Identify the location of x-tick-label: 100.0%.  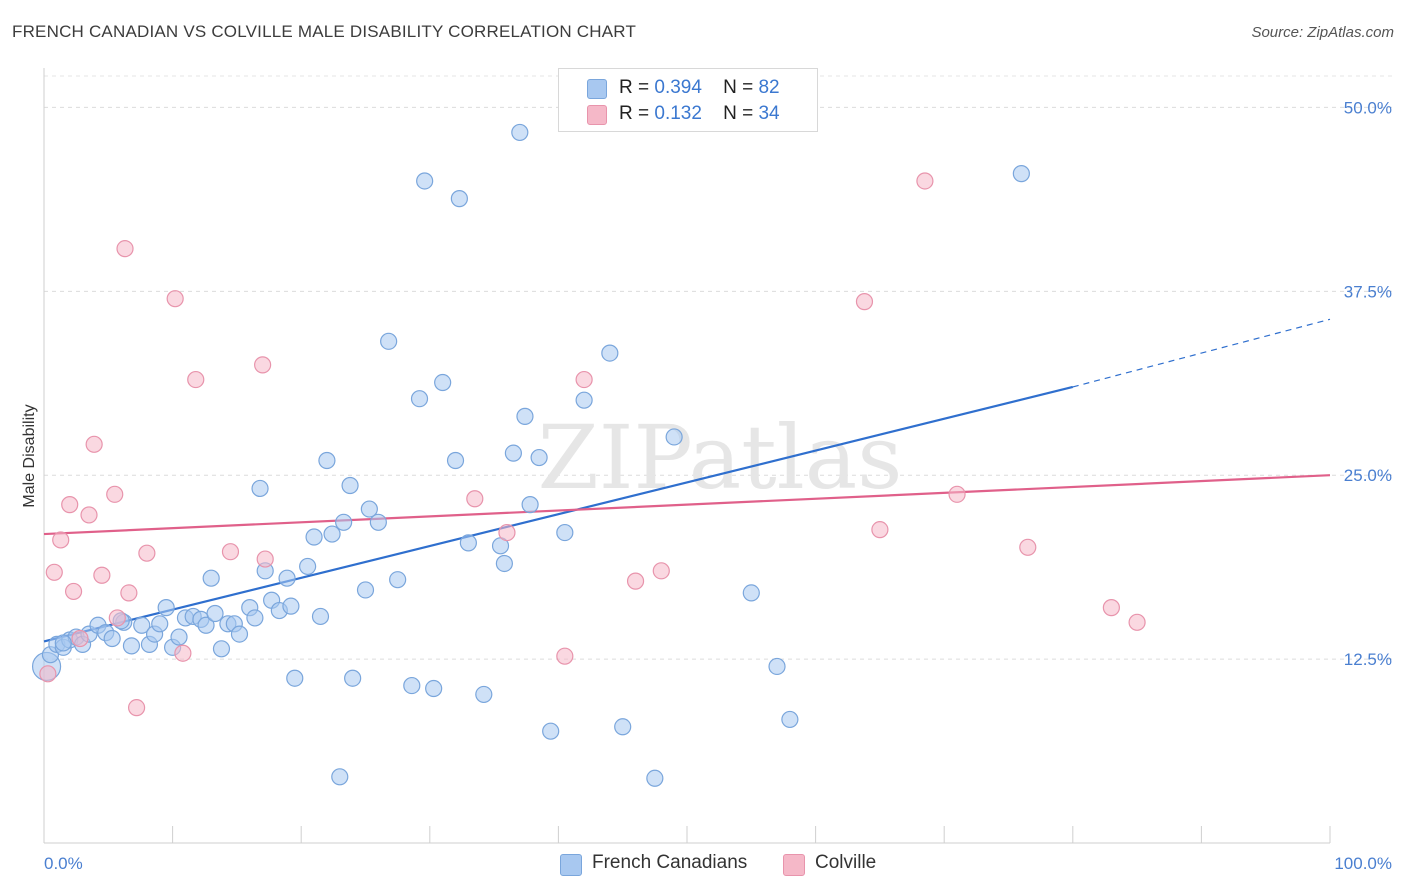
(1363, 863).